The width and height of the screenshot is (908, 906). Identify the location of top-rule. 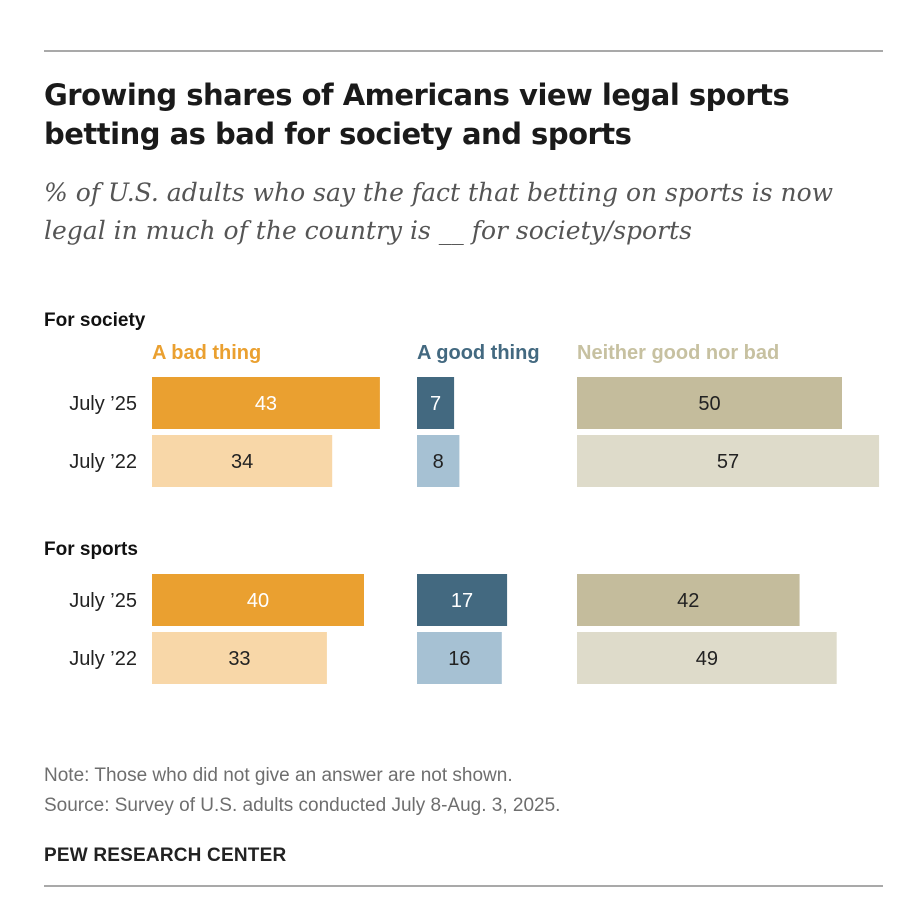
(463, 51).